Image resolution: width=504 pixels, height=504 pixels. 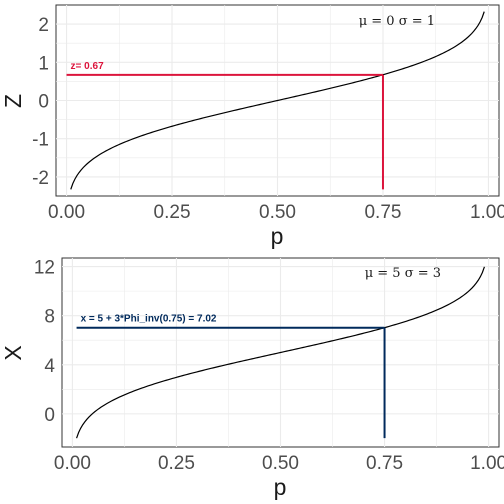 I want to click on y-tick-labels: 0 4 8 12, so click(x=45, y=342).